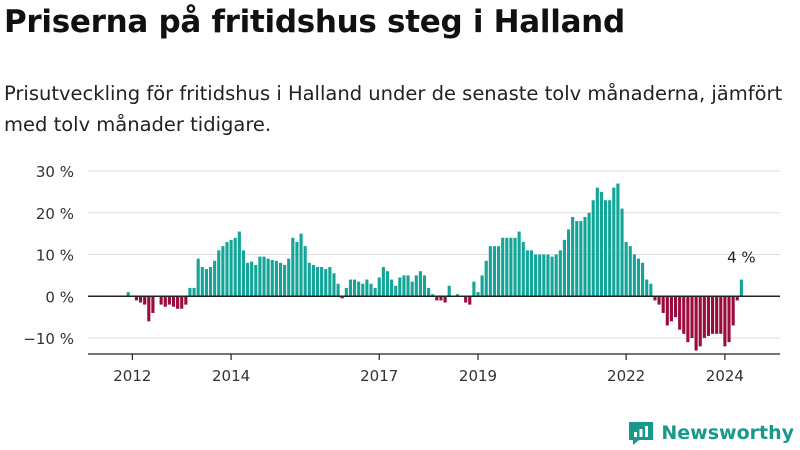 Image resolution: width=800 pixels, height=450 pixels. Describe the element at coordinates (132, 376) in the screenshot. I see `x-tick-label: 2012` at that location.